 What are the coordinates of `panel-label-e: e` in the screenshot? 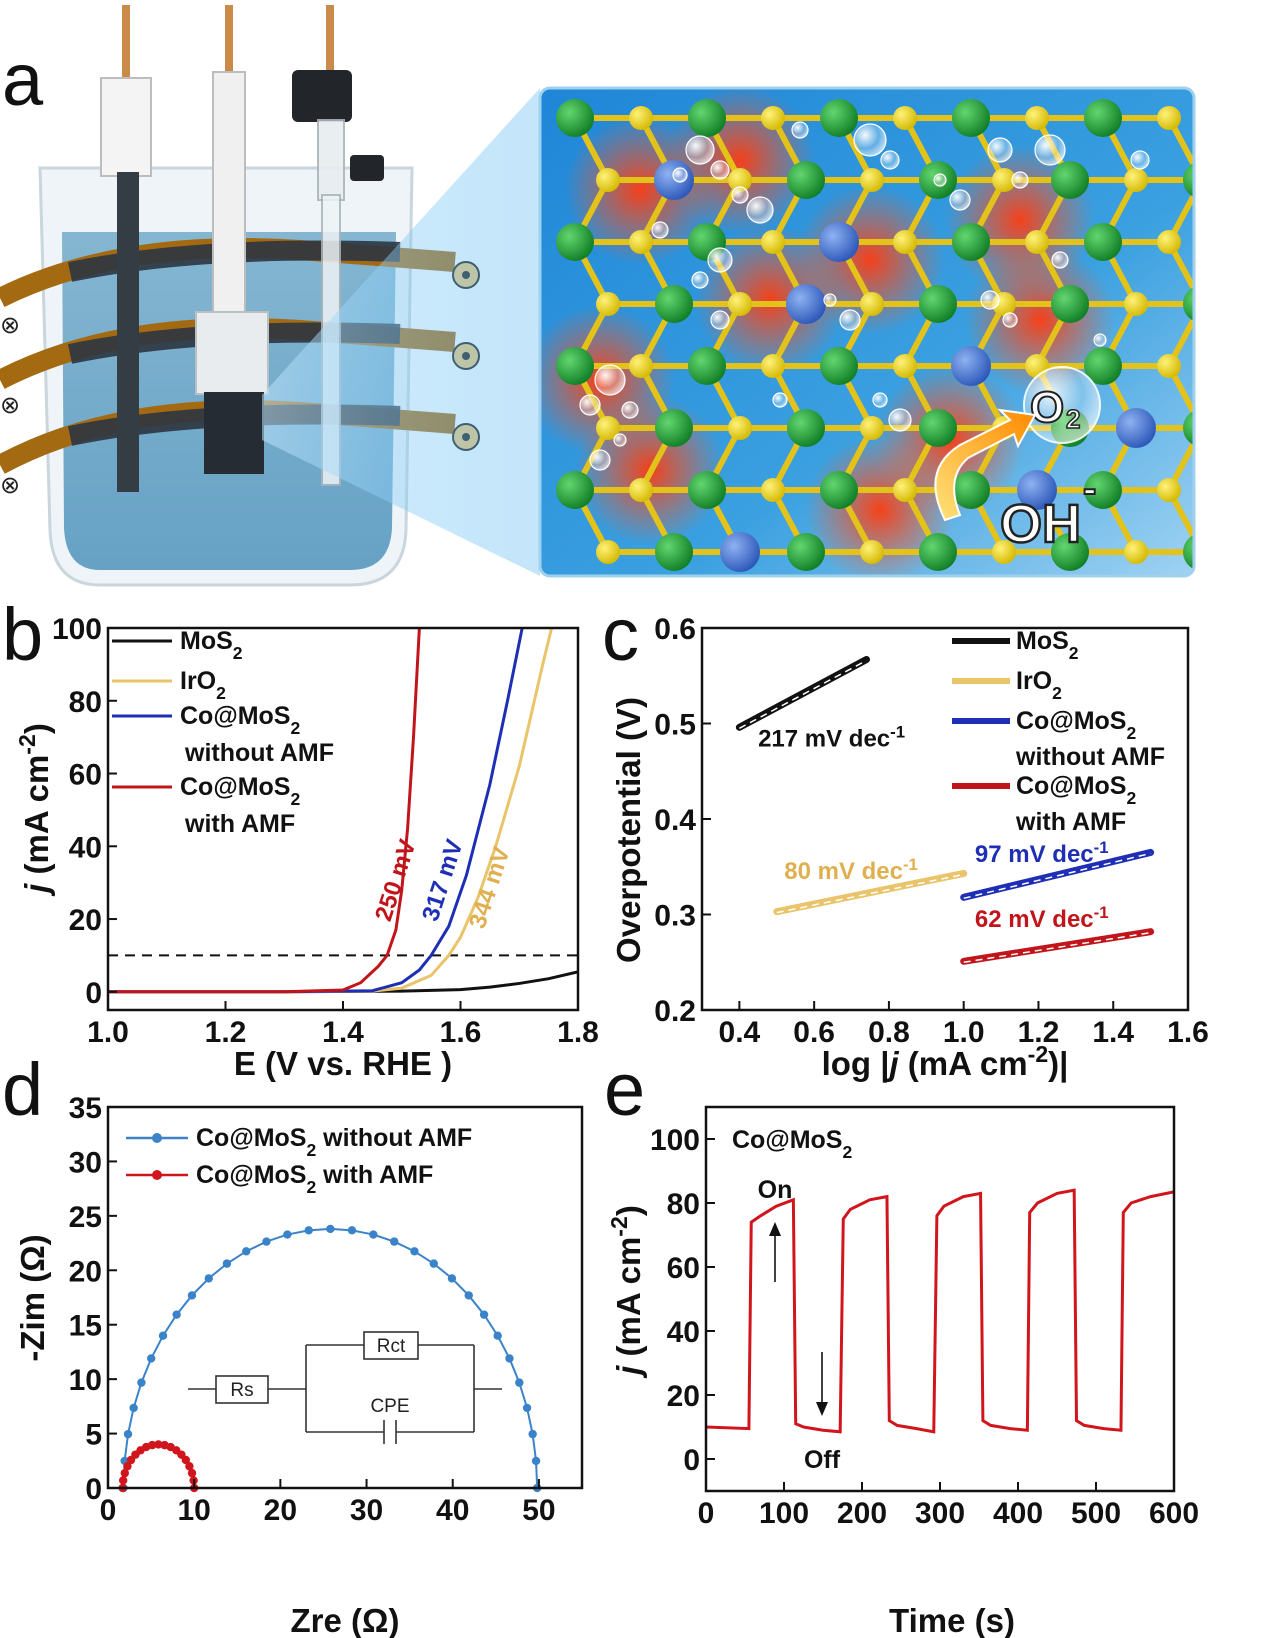 It's located at (624, 1089).